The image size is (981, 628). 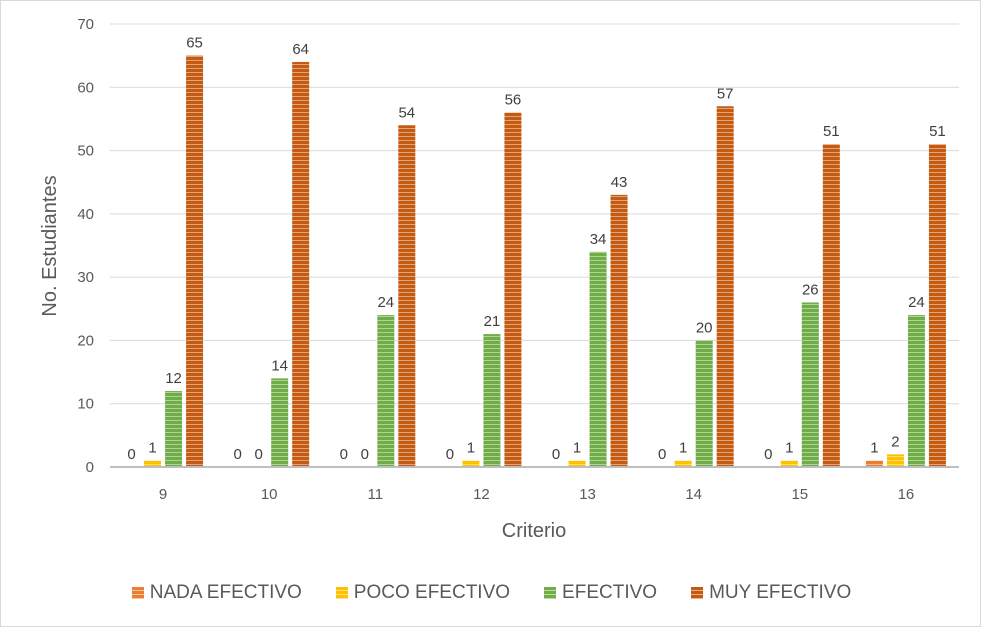 What do you see at coordinates (536, 494) in the screenshot?
I see `x-axis-ticks: 9 10 11 12 13 14 15 16` at bounding box center [536, 494].